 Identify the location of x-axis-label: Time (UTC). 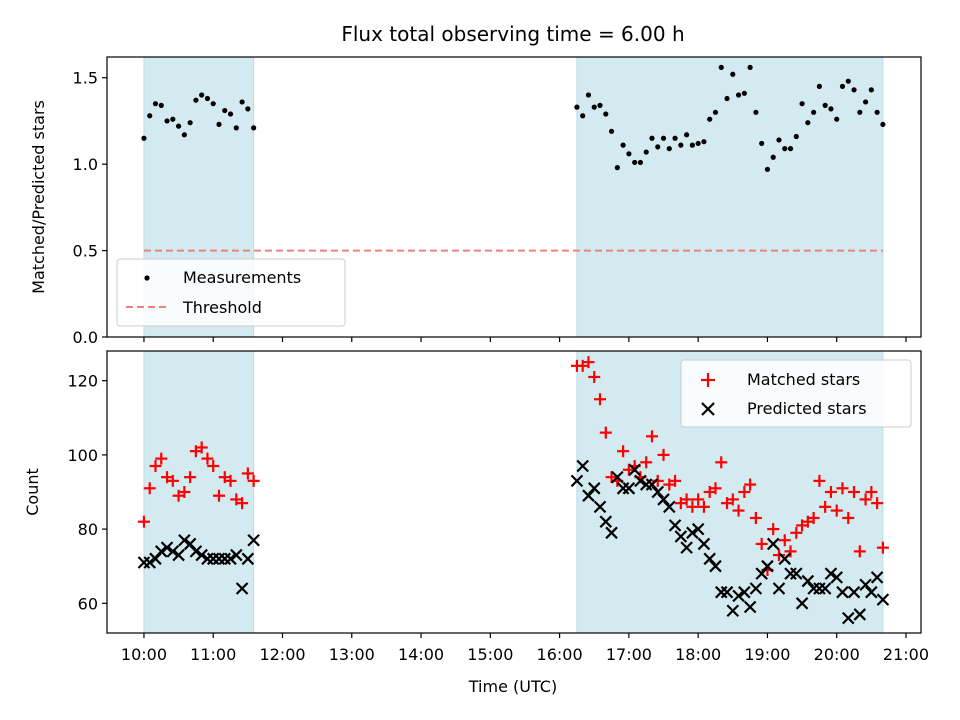
(512, 686).